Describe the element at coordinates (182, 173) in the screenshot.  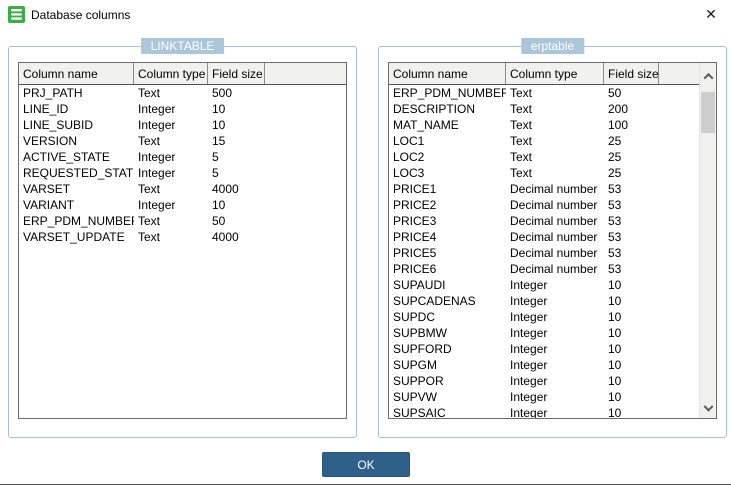
I see `table-row: REQUESTED_STATE Integer 5` at that location.